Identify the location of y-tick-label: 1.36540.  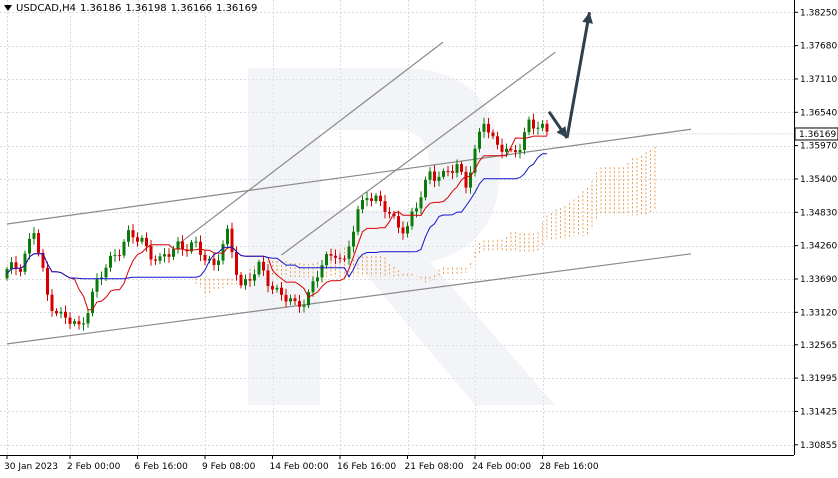
(818, 113).